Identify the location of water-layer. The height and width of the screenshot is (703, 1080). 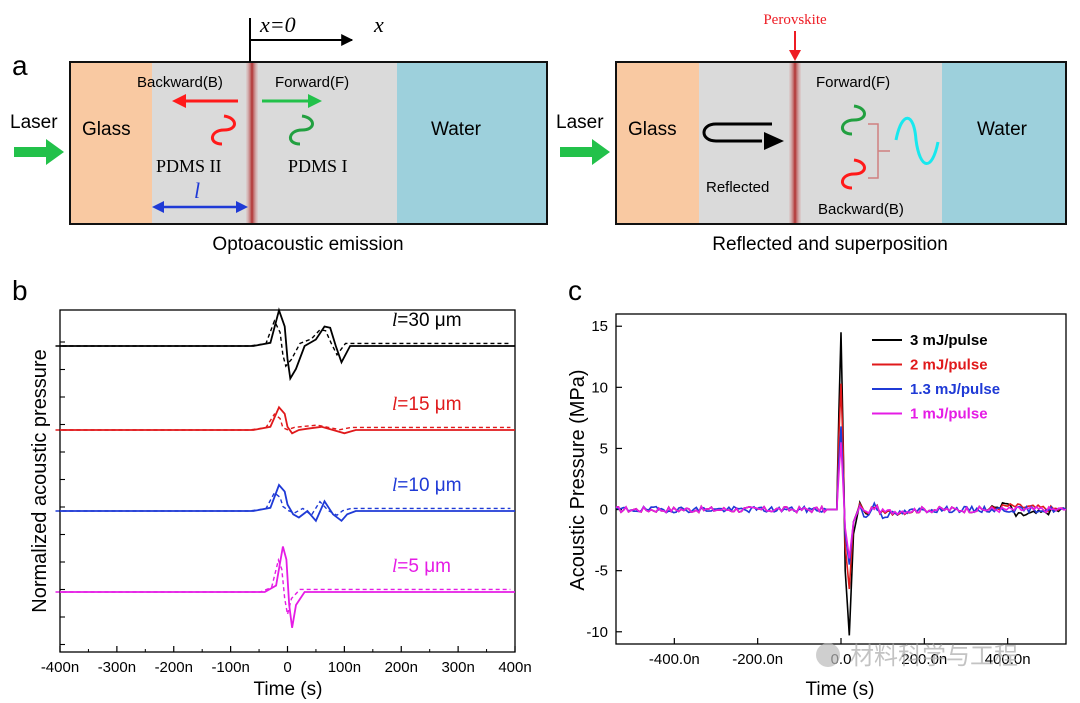
(472, 143).